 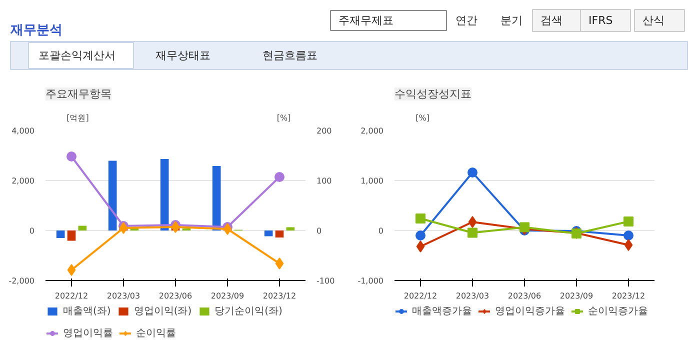 I want to click on text: 분기, so click(x=511, y=20).